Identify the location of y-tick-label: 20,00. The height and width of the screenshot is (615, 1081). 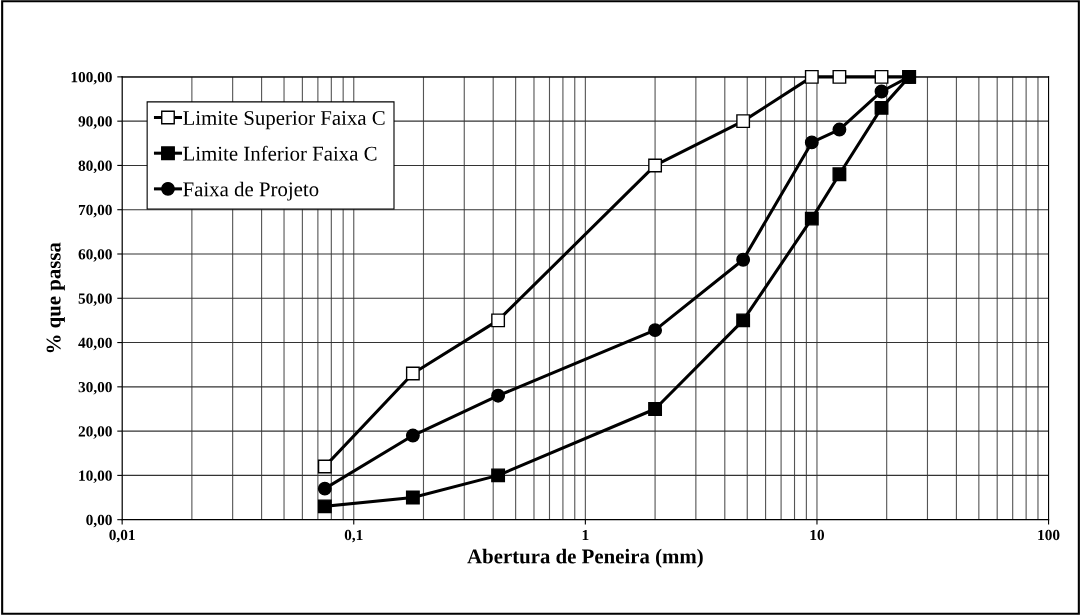
(95, 432).